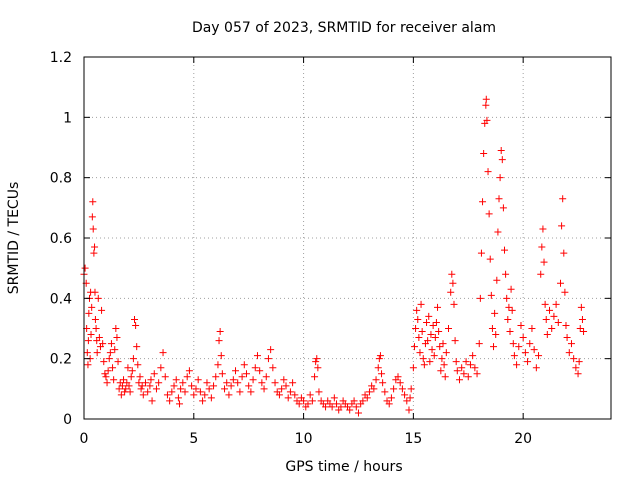 Image resolution: width=640 pixels, height=480 pixels. Describe the element at coordinates (61, 239) in the screenshot. I see `y-tick-label: 0.6` at that location.